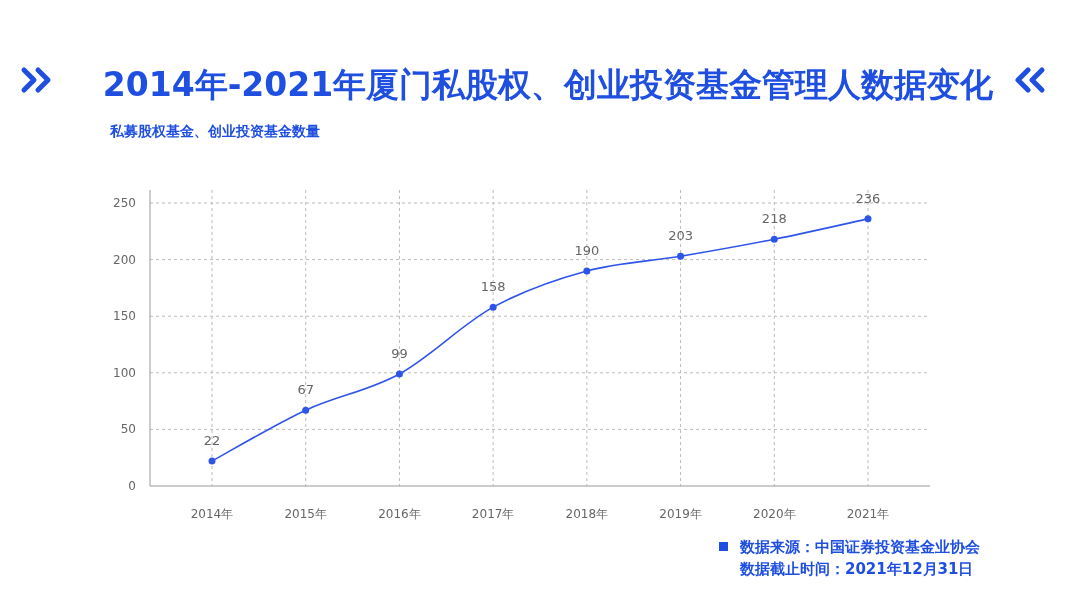 This screenshot has height=608, width=1080. I want to click on y-tick-label: 100, so click(124, 372).